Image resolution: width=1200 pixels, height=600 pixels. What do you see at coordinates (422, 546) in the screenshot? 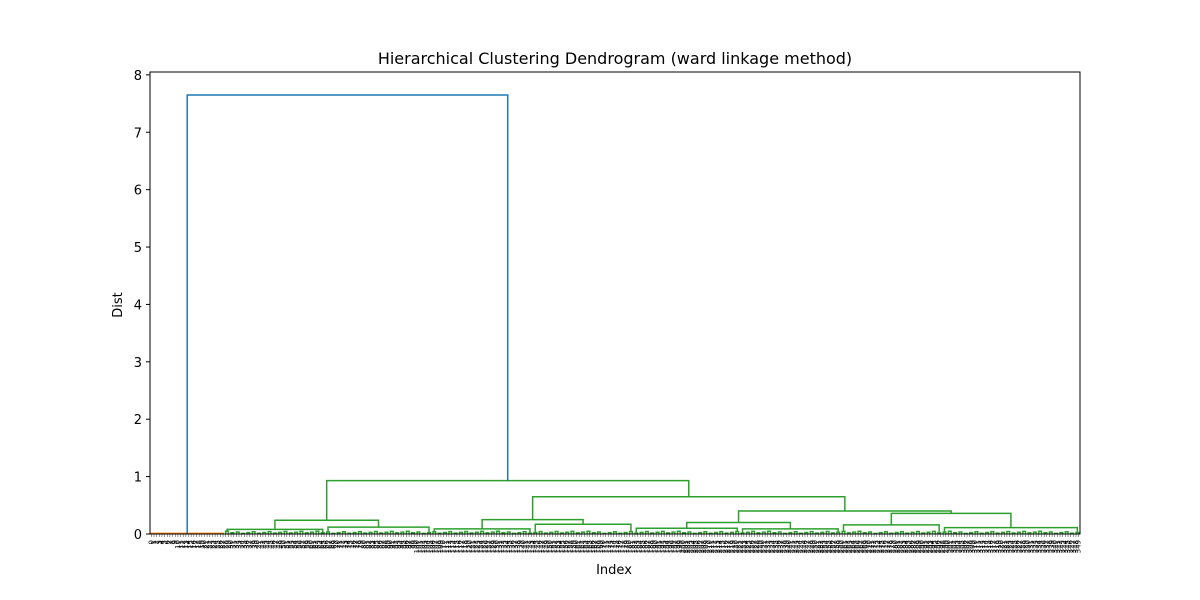
I see `leaf-index-label: 102` at bounding box center [422, 546].